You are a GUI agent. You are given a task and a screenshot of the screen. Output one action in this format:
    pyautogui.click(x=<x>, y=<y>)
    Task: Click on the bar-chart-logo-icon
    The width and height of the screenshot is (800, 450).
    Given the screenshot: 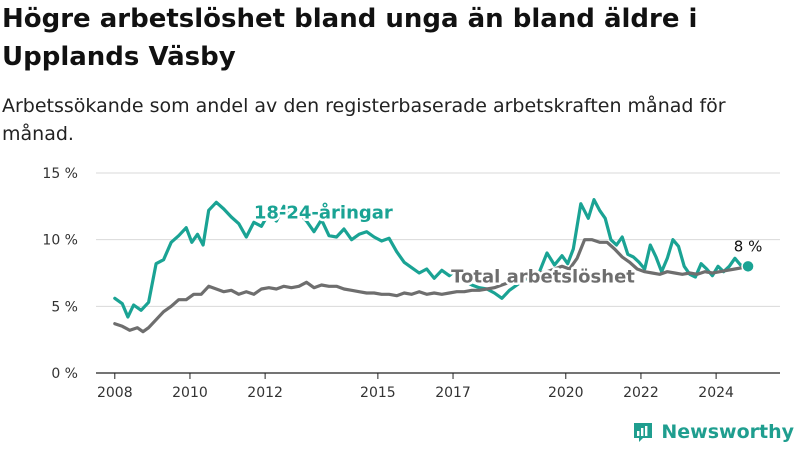 What is the action you would take?
    pyautogui.click(x=643, y=432)
    